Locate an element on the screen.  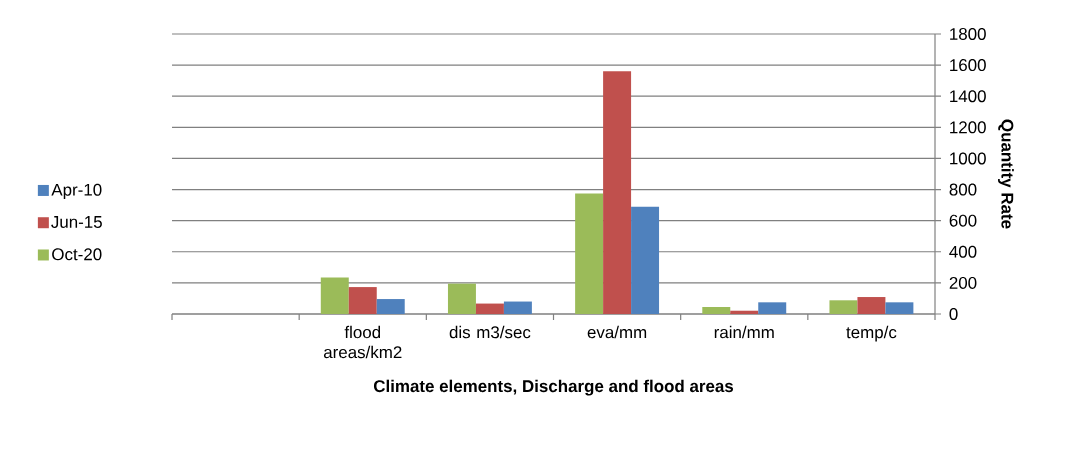
x-tick-label: dis m3/sec is located at coordinates (490, 332).